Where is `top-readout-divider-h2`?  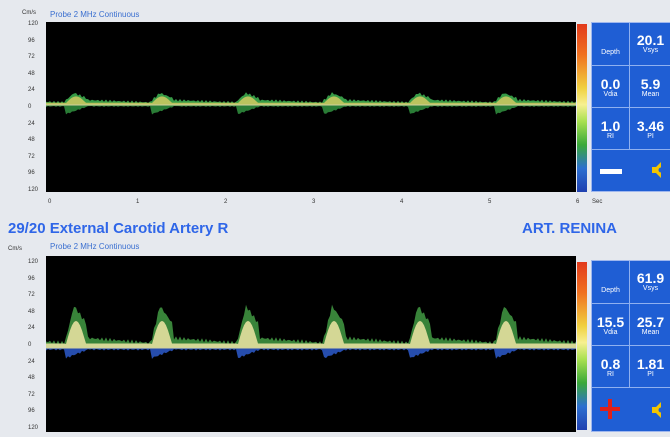 top-readout-divider-h2 is located at coordinates (631, 107).